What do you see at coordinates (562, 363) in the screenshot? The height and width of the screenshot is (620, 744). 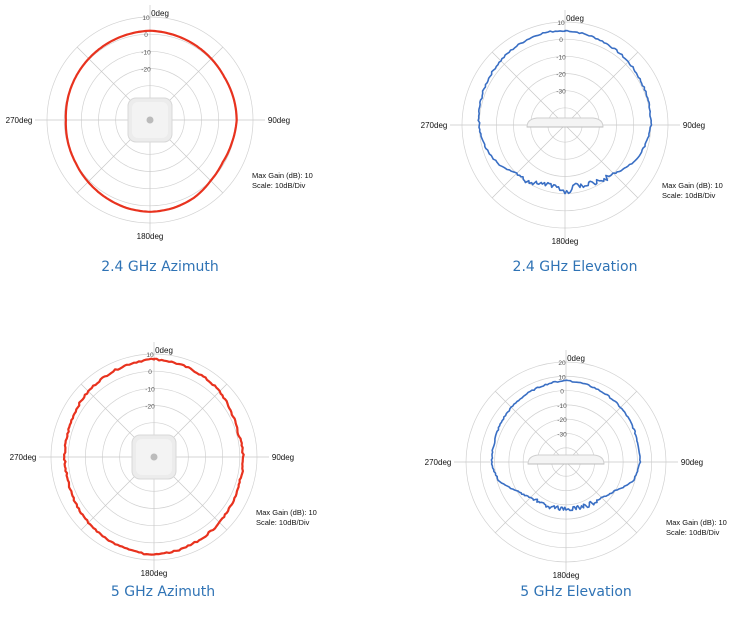 I see `radial-tick-label: 20` at bounding box center [562, 363].